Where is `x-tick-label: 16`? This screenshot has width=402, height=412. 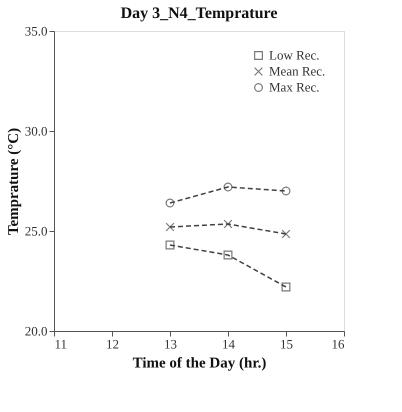
x-tick-label: 16 is located at coordinates (338, 344).